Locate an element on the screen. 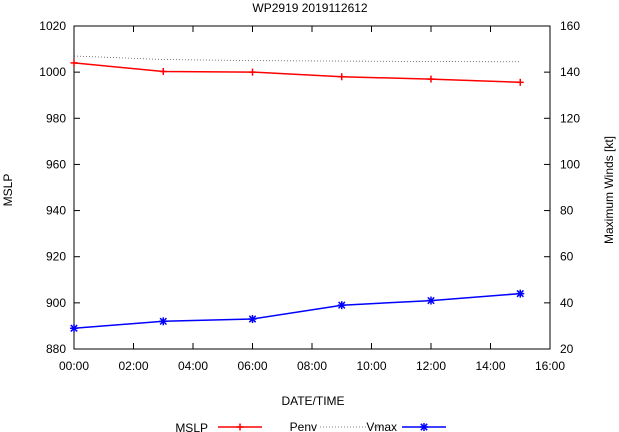 Image resolution: width=619 pixels, height=432 pixels. y-tick-label: 880 is located at coordinates (56, 349).